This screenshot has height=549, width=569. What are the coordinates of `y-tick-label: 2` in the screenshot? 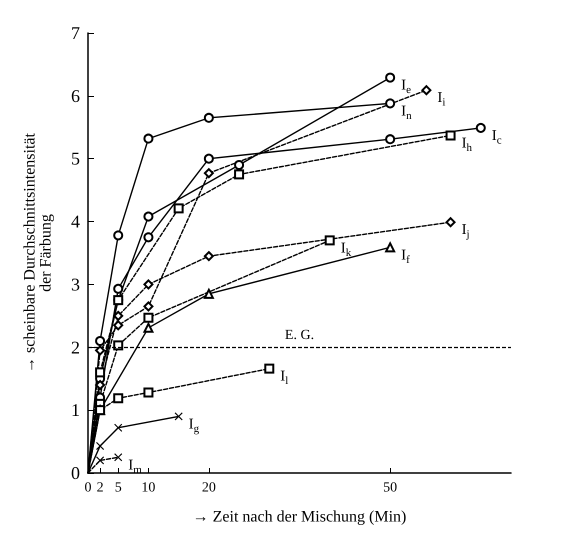 It's located at (75, 347).